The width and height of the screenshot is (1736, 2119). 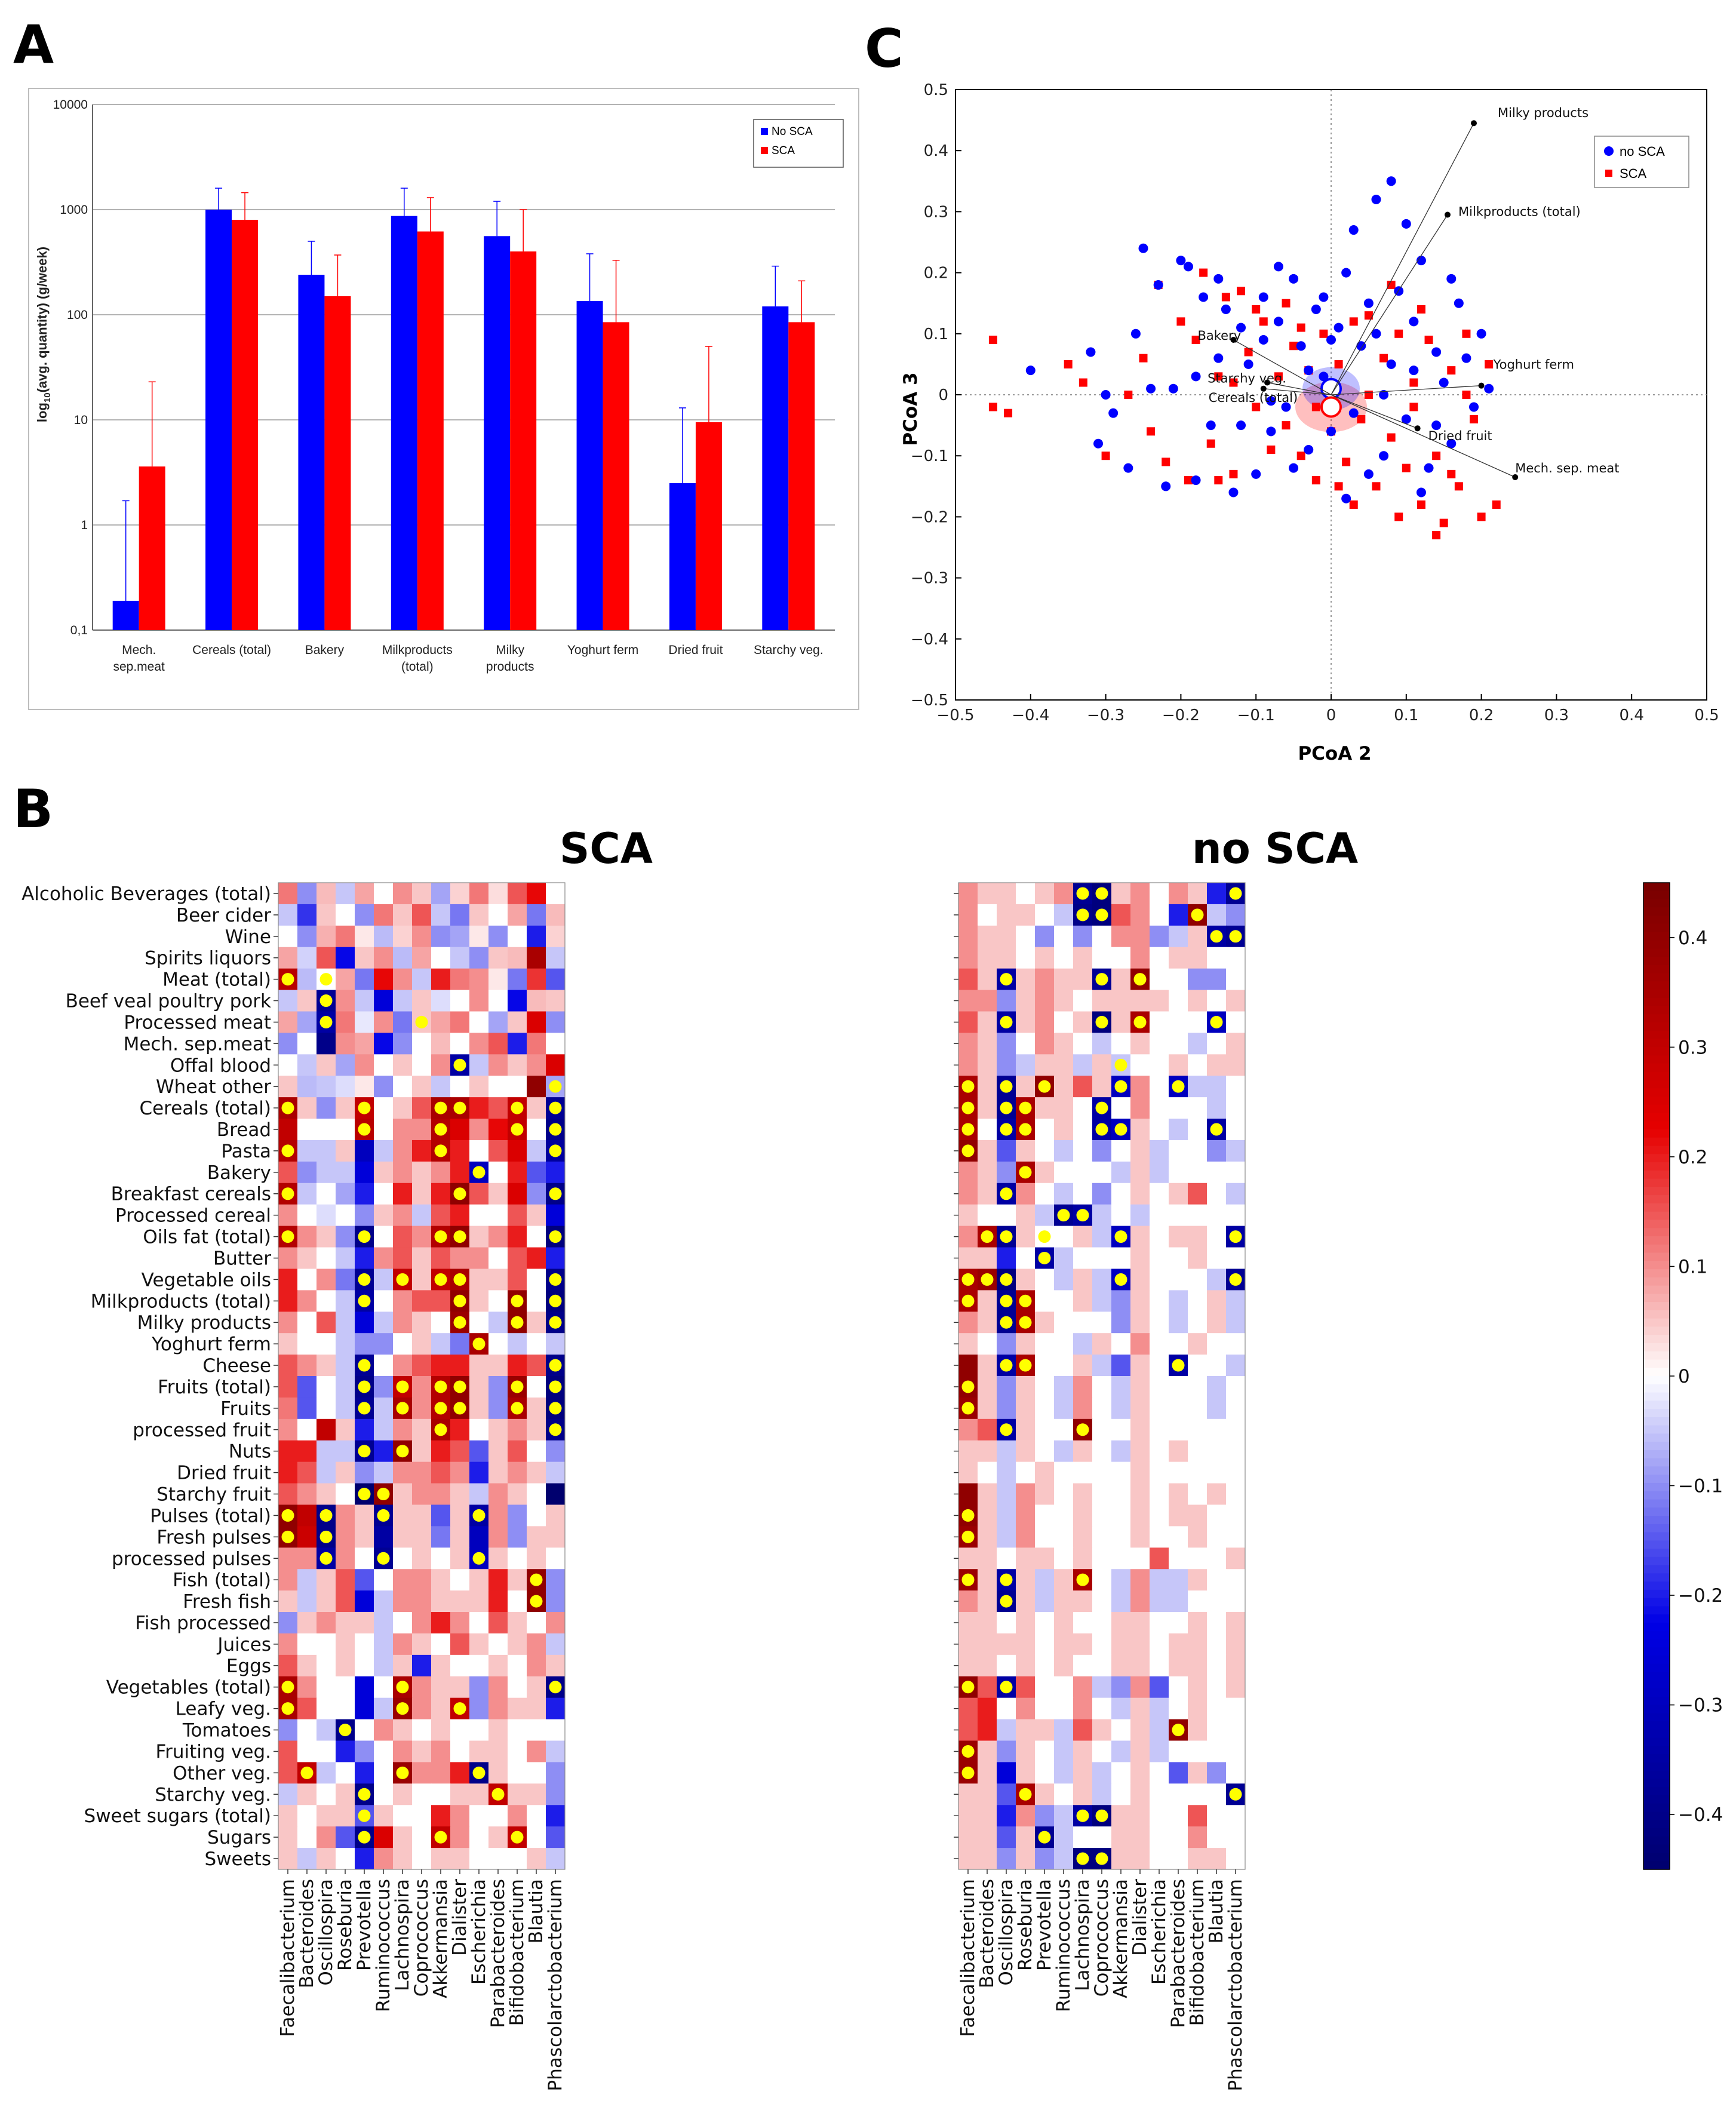 I want to click on legend-label-sca: SCA, so click(x=1633, y=173).